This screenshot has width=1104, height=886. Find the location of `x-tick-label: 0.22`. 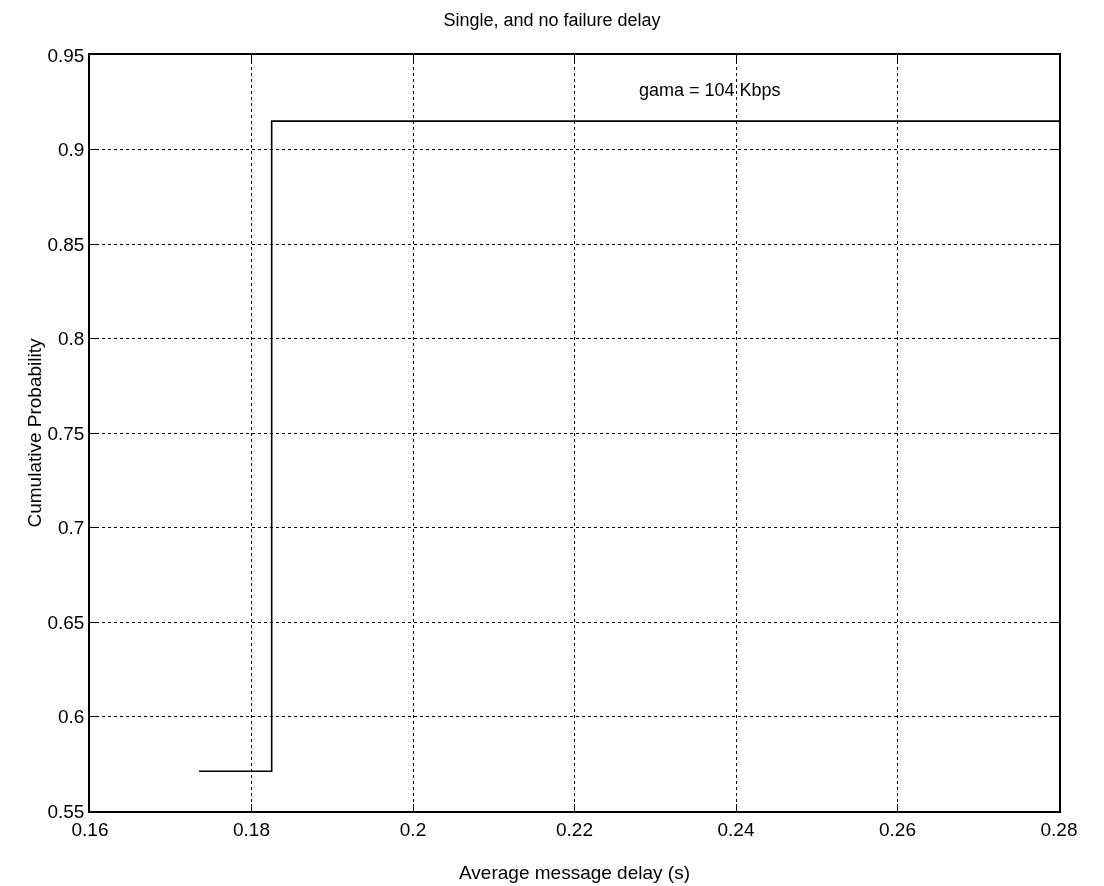

x-tick-label: 0.22 is located at coordinates (574, 829).